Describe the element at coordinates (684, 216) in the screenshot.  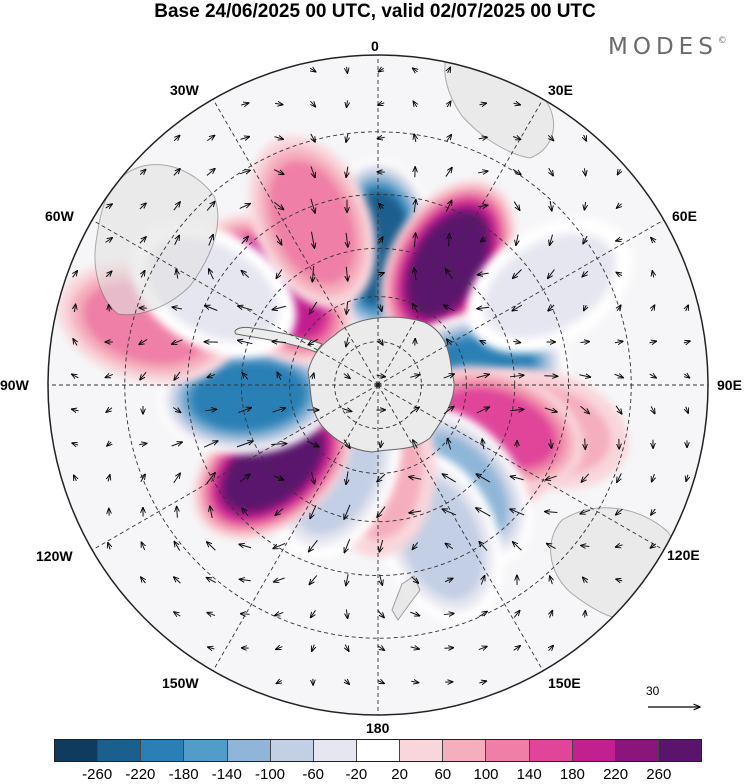
I see `label-lon-60e: 60E` at that location.